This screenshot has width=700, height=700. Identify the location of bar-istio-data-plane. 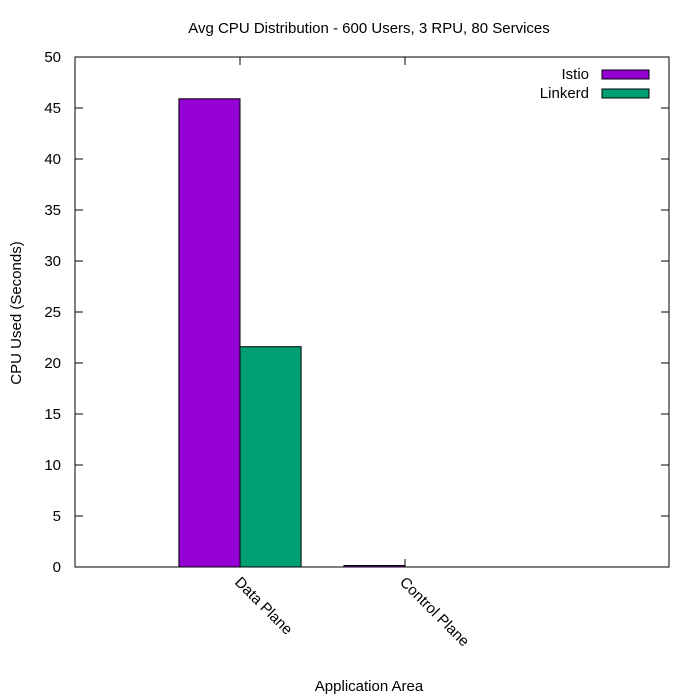
(209, 333).